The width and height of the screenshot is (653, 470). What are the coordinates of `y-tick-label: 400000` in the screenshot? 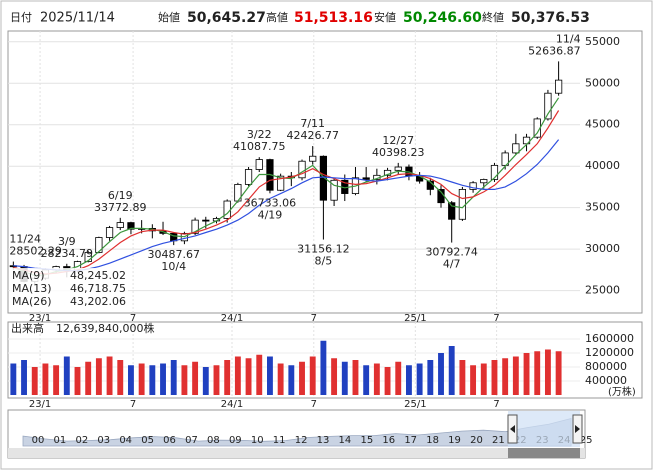 It's located at (606, 380).